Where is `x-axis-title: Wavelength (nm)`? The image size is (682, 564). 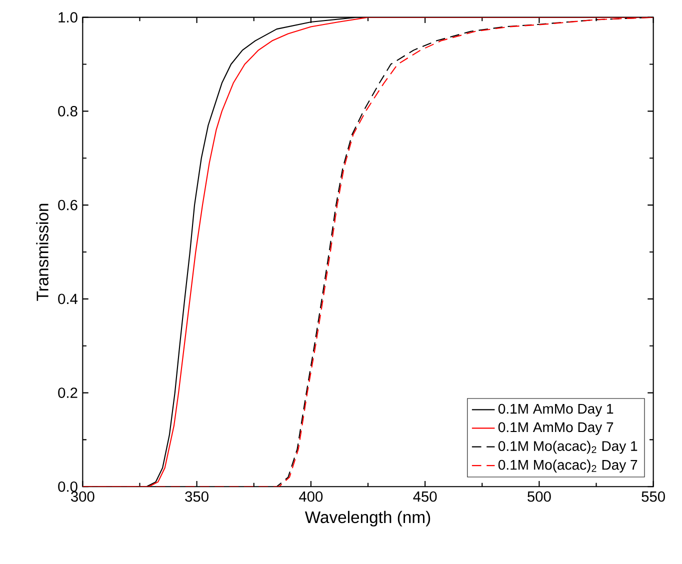
x-axis-title: Wavelength (nm) is located at coordinates (367, 518).